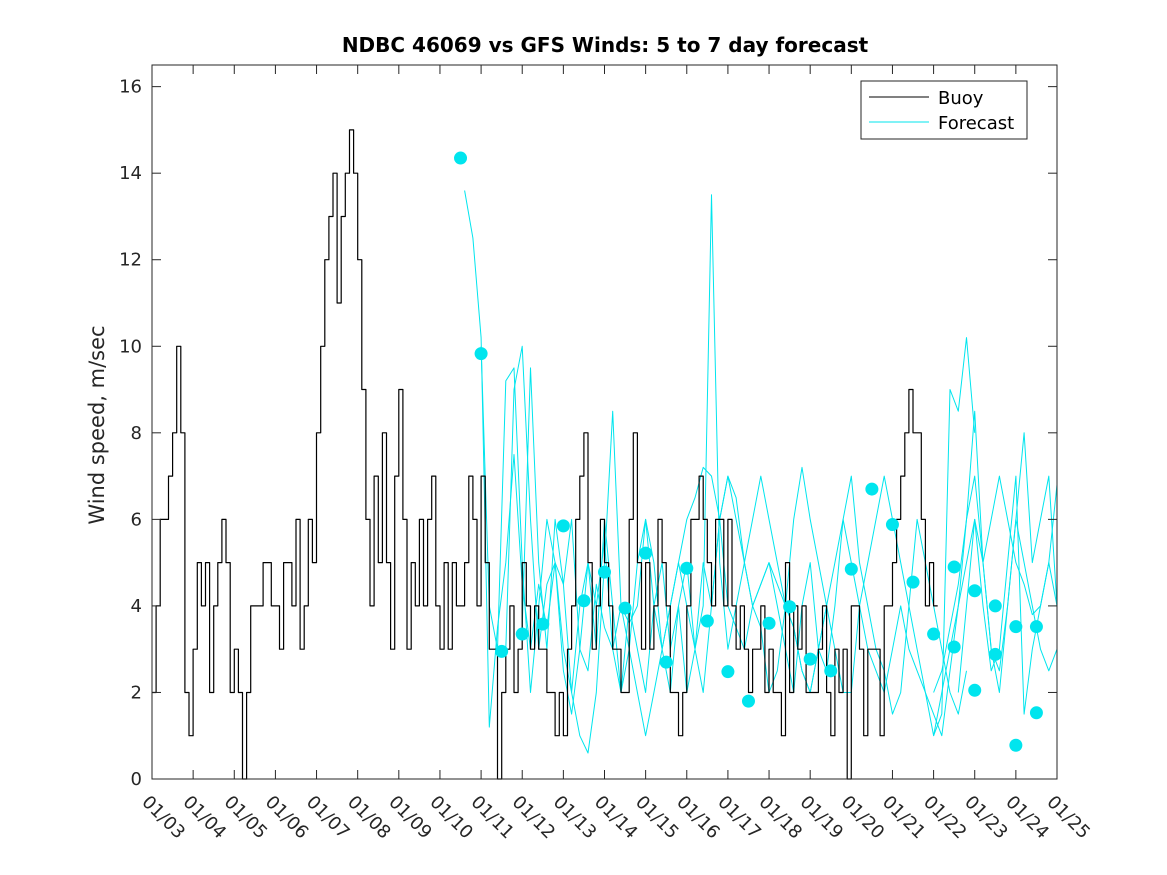 The width and height of the screenshot is (1167, 875). I want to click on x-tick-label: 01/25, so click(1068, 818).